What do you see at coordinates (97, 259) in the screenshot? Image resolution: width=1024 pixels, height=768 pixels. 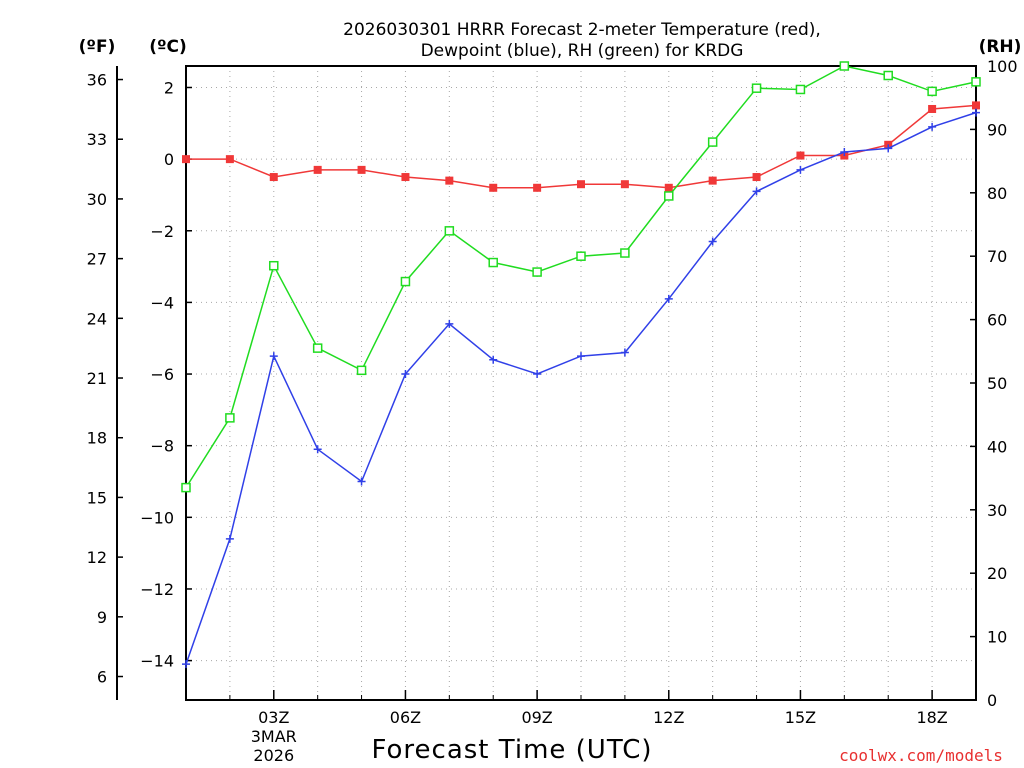 I see `fahrenheit-tick-label: 27` at bounding box center [97, 259].